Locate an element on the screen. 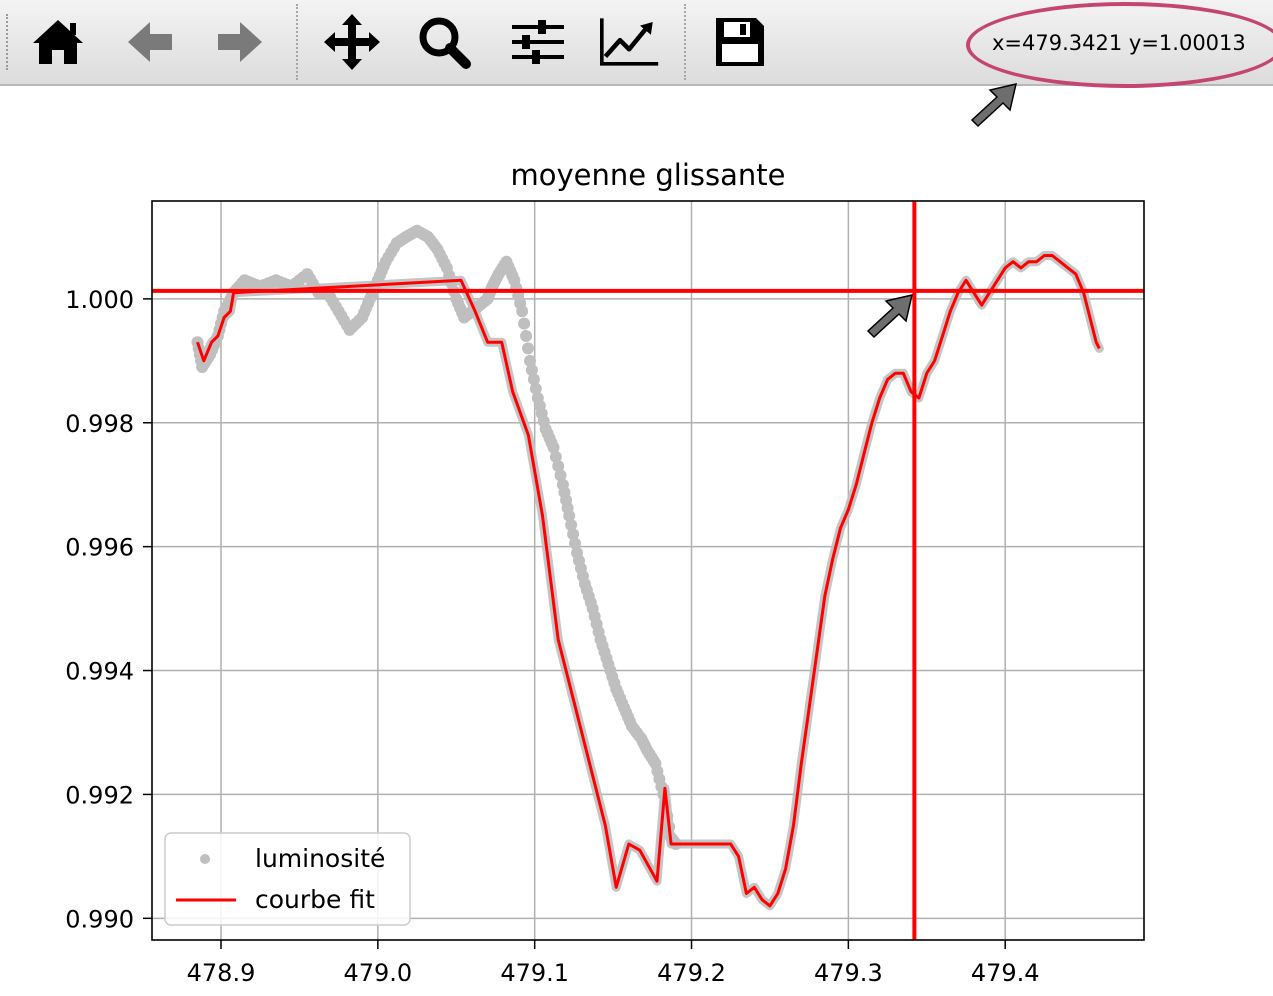  arrow-left-icon is located at coordinates (150, 42).